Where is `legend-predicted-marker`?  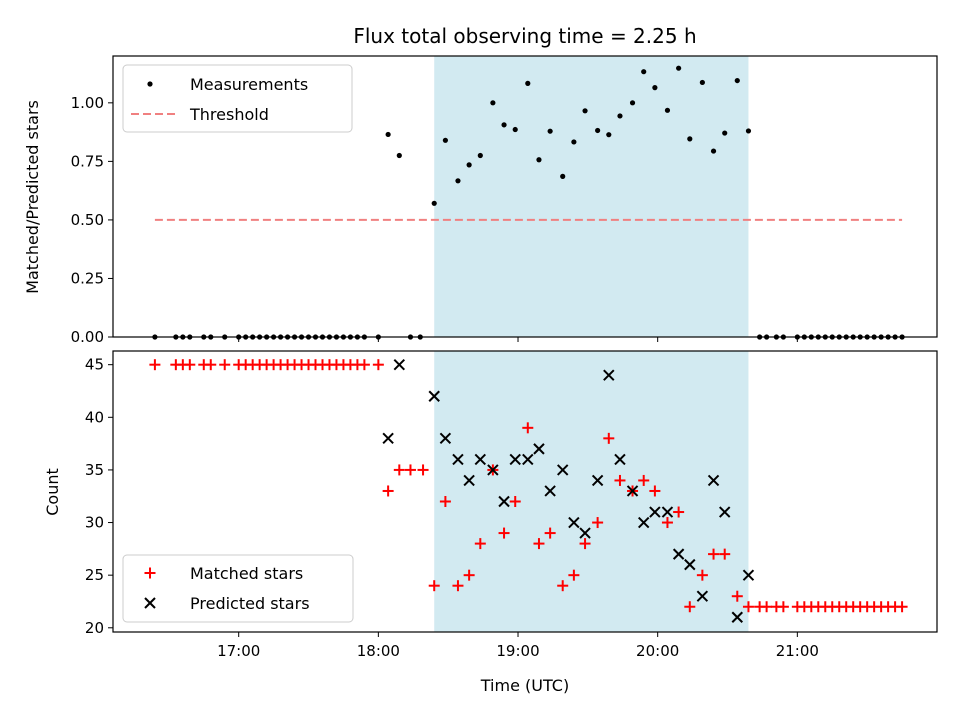
legend-predicted-marker is located at coordinates (150, 603).